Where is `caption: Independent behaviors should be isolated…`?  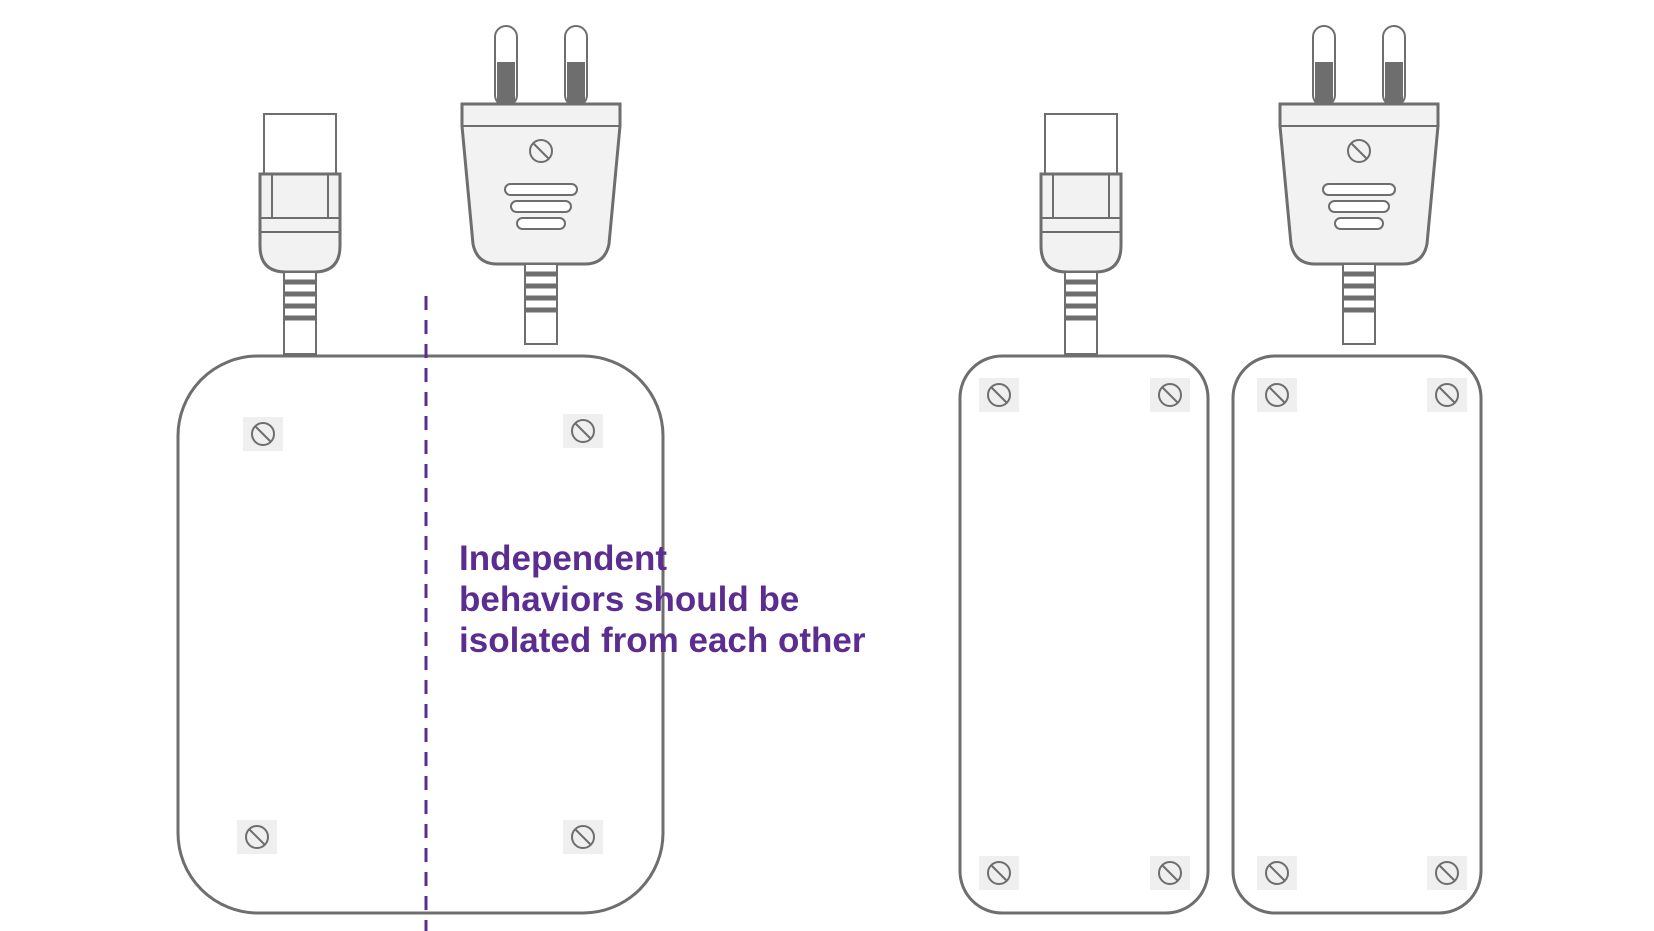
caption: Independent behaviors should be isolated… is located at coordinates (689, 599).